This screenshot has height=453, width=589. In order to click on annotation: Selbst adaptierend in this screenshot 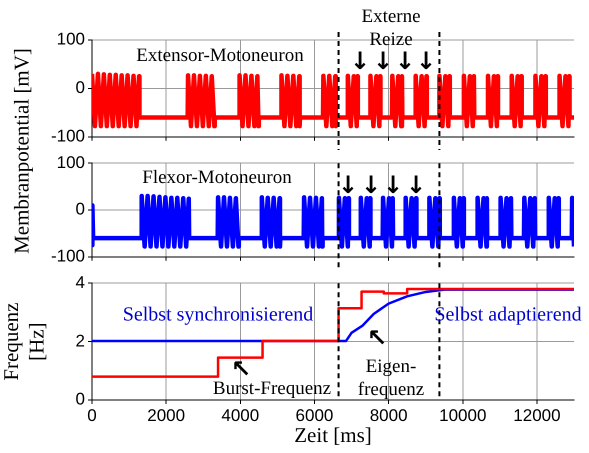, I will do `click(508, 314)`.